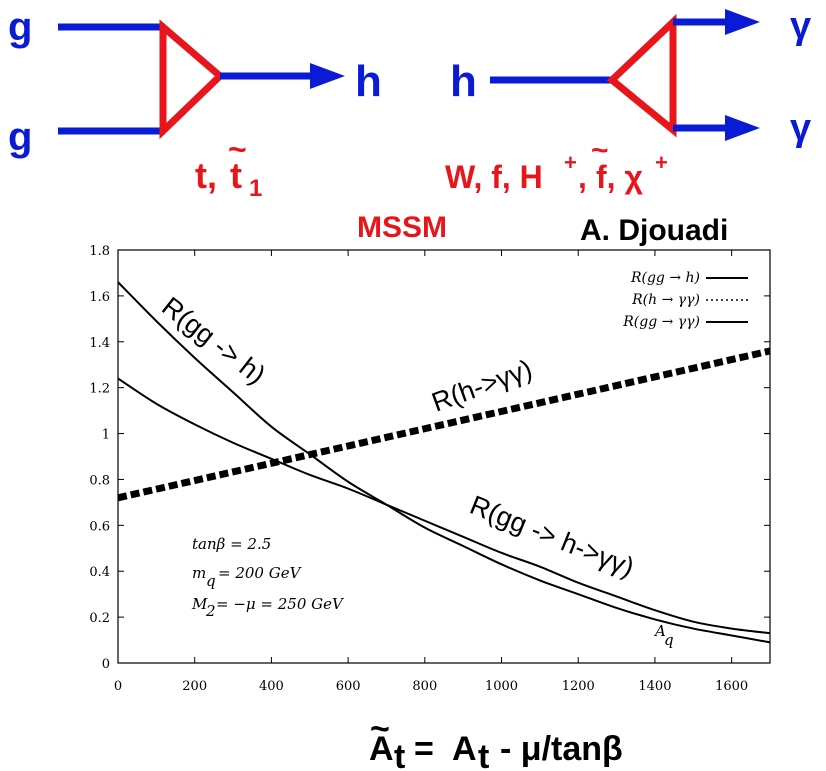 The image size is (826, 771). Describe the element at coordinates (641, 75) in the screenshot. I see `right-loop-triangle` at that location.